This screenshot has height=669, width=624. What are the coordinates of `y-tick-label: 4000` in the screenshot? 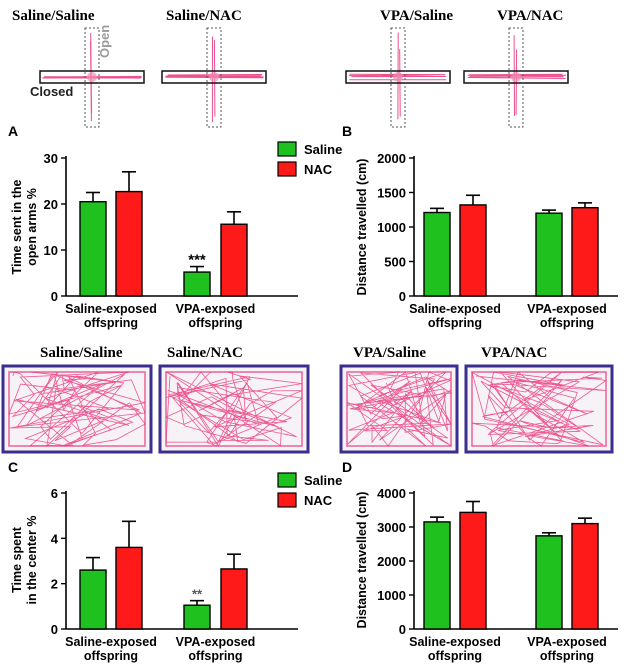 It's located at (391, 493).